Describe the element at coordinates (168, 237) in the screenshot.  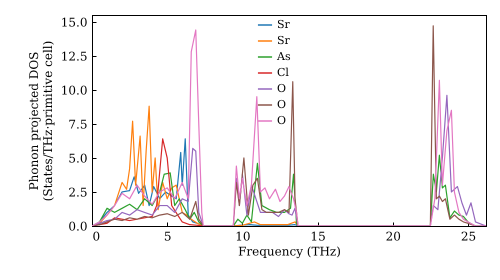
I see `x-tick-label: 5` at that location.